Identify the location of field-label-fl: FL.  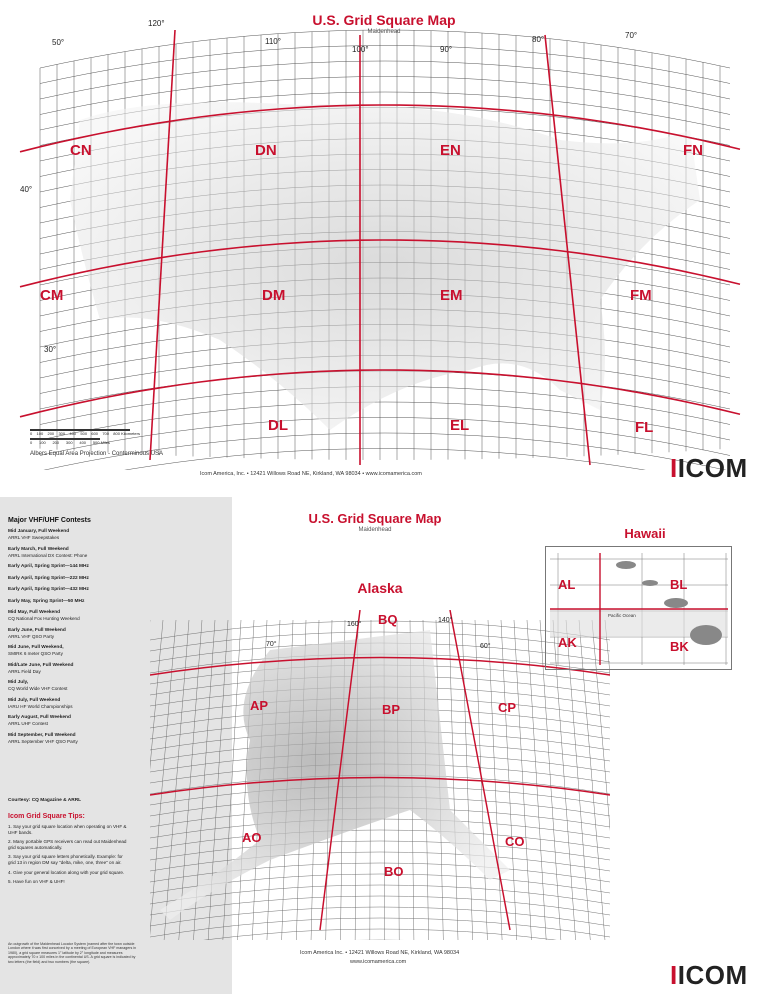
(644, 427).